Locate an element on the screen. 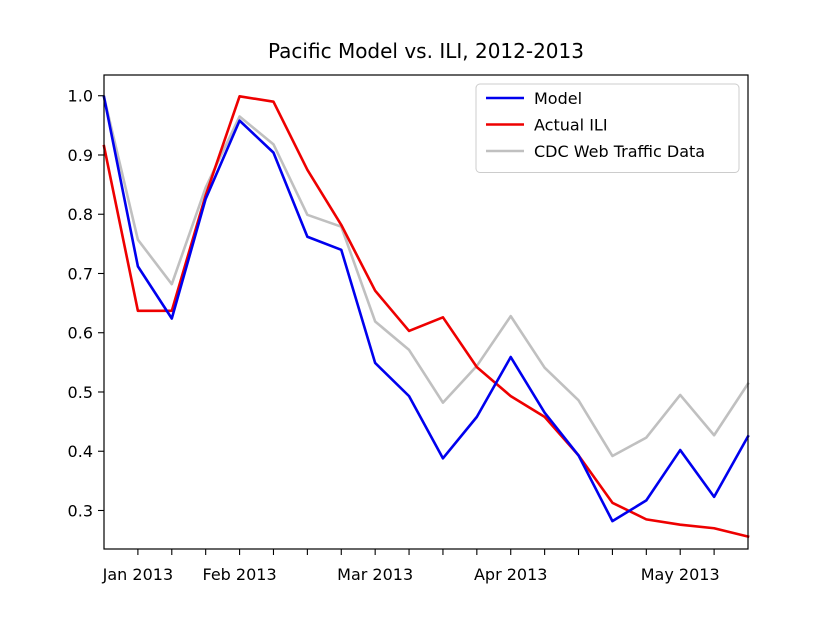  legend: Model Actual ILI CDC Web Traffic Data is located at coordinates (607, 128).